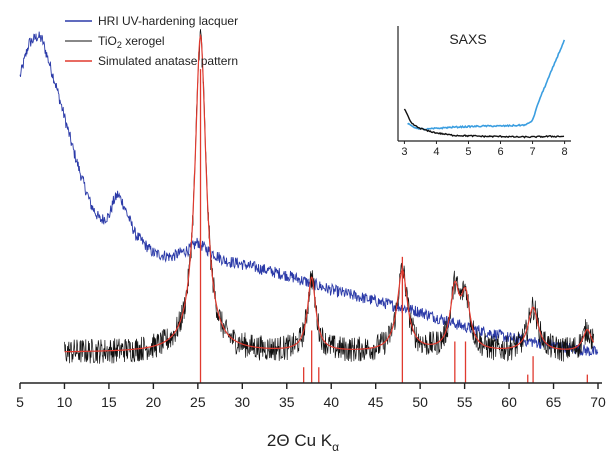  I want to click on x-axis-ticks: 5 10 15 20 25 30 35 40 45 50 55 60 65 70, so click(311, 396).